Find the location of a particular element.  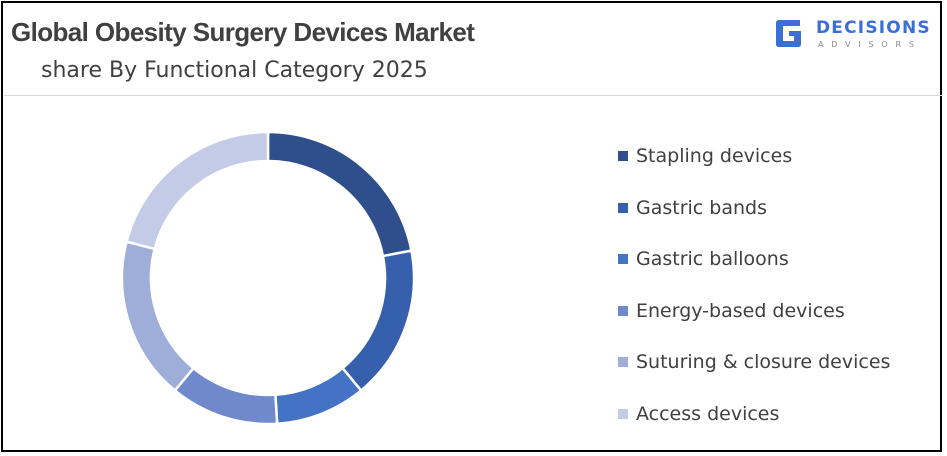

legend-item: Gastric balloons is located at coordinates (754, 259).